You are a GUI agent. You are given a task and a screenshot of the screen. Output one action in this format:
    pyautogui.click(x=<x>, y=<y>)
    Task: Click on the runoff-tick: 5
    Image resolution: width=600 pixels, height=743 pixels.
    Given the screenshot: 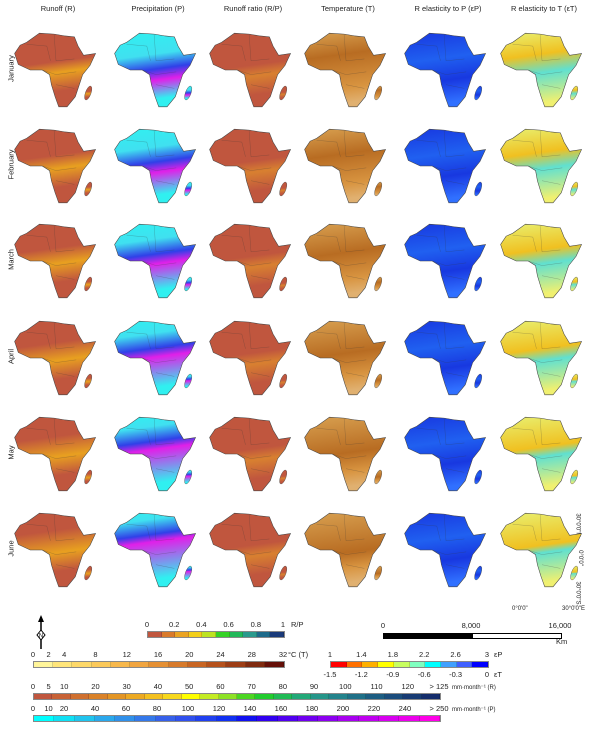 What is the action you would take?
    pyautogui.click(x=48, y=686)
    